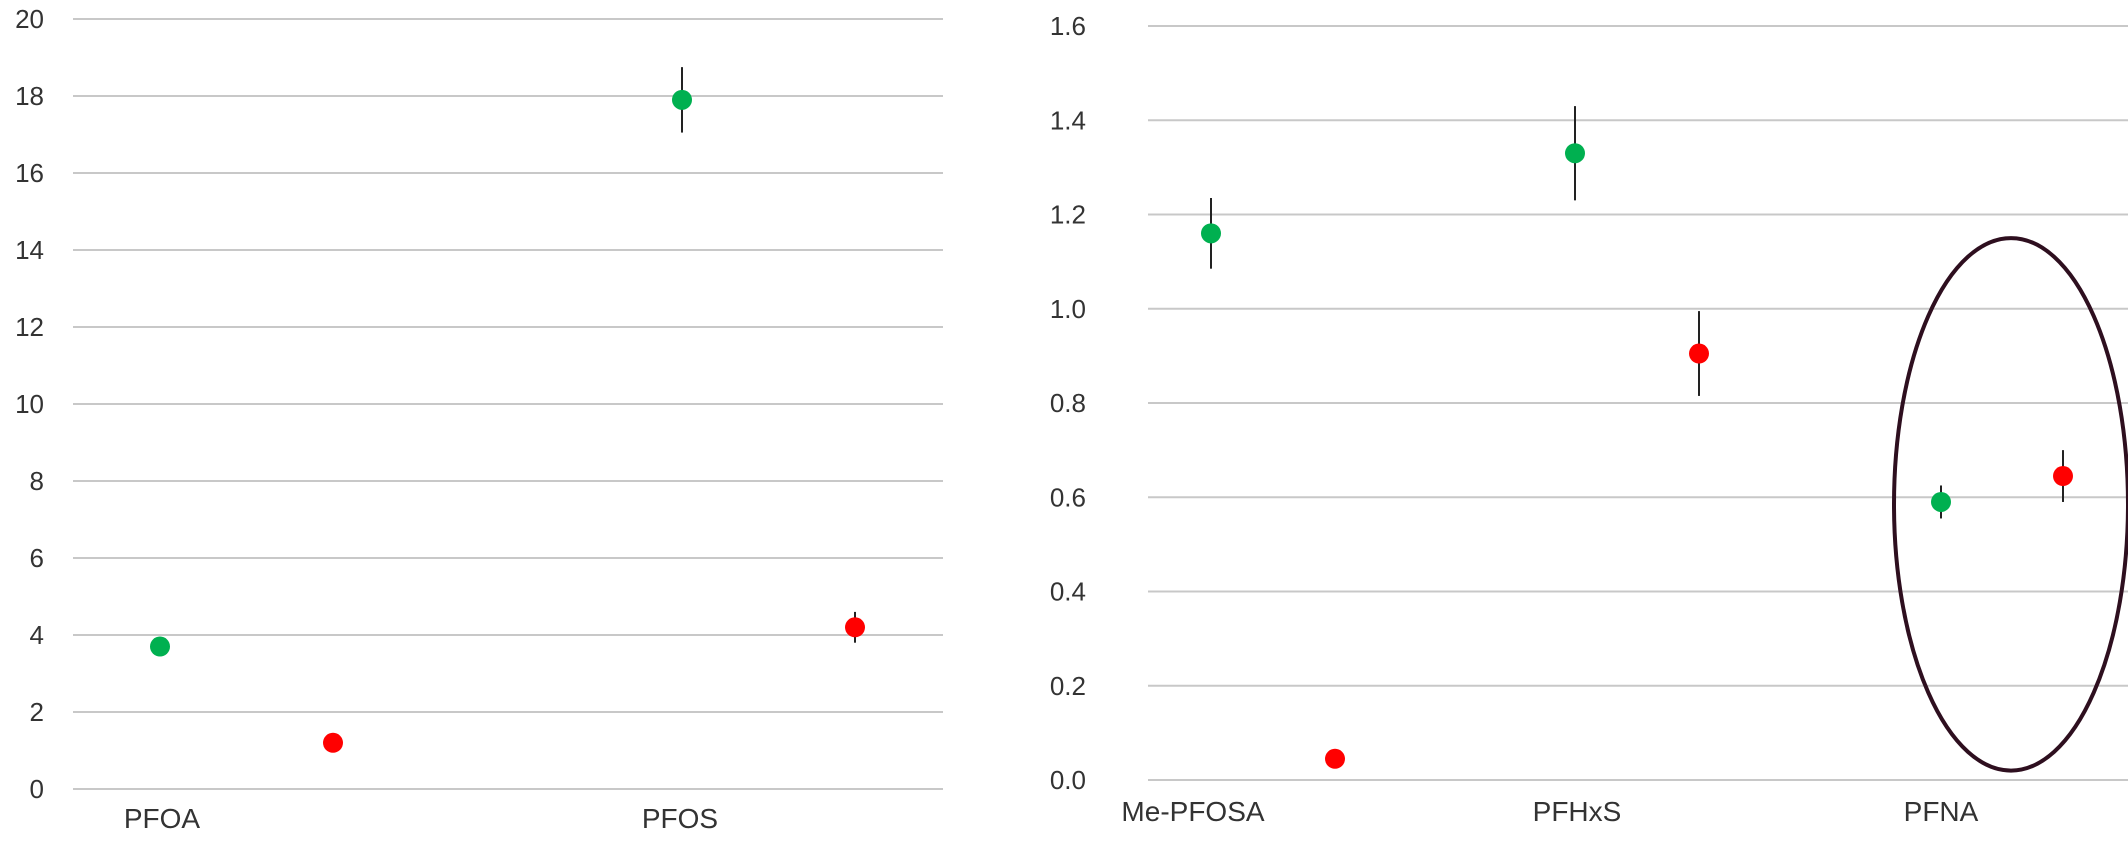  Describe the element at coordinates (1068, 780) in the screenshot. I see `y-tick-label: 0.0` at that location.